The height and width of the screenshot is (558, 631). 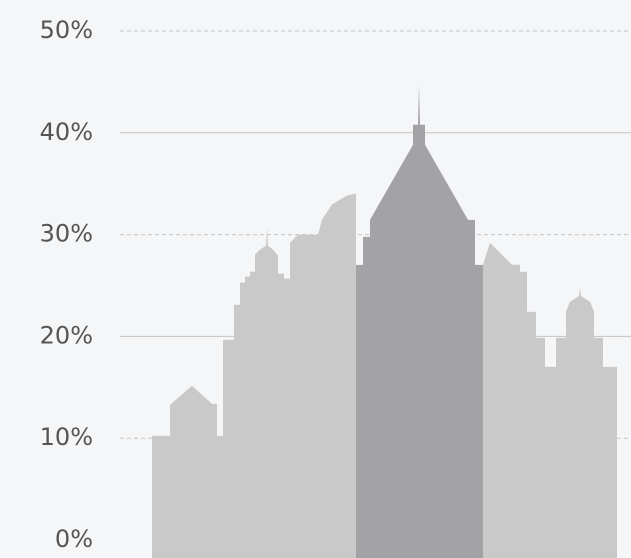 What do you see at coordinates (550, 400) in the screenshot?
I see `bar` at bounding box center [550, 400].